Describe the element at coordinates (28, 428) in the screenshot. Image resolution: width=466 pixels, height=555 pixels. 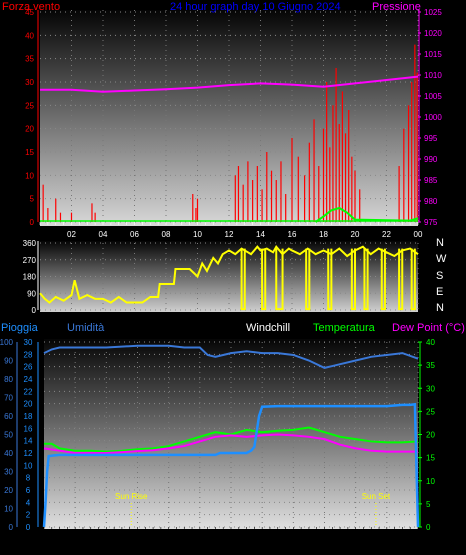
I see `rain-tick-label: 16` at that location.